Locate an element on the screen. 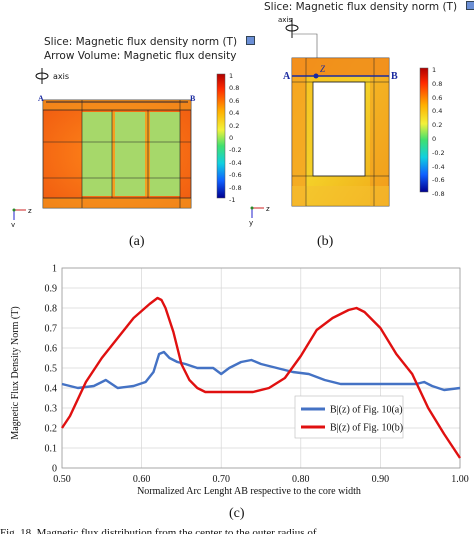  y-tick-label: 0.3 is located at coordinates (51, 409).